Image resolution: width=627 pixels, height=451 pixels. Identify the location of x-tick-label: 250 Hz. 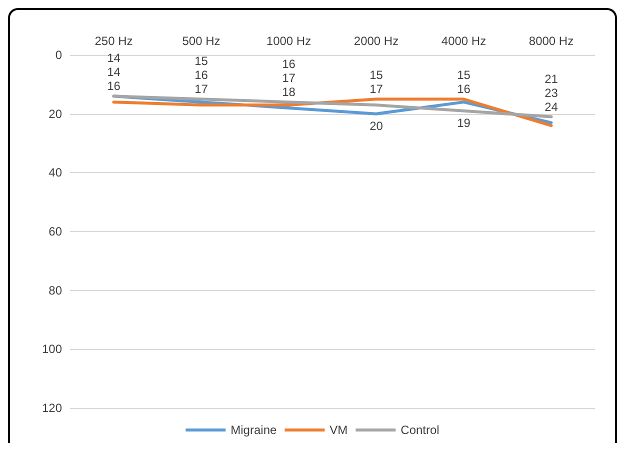
(113, 41).